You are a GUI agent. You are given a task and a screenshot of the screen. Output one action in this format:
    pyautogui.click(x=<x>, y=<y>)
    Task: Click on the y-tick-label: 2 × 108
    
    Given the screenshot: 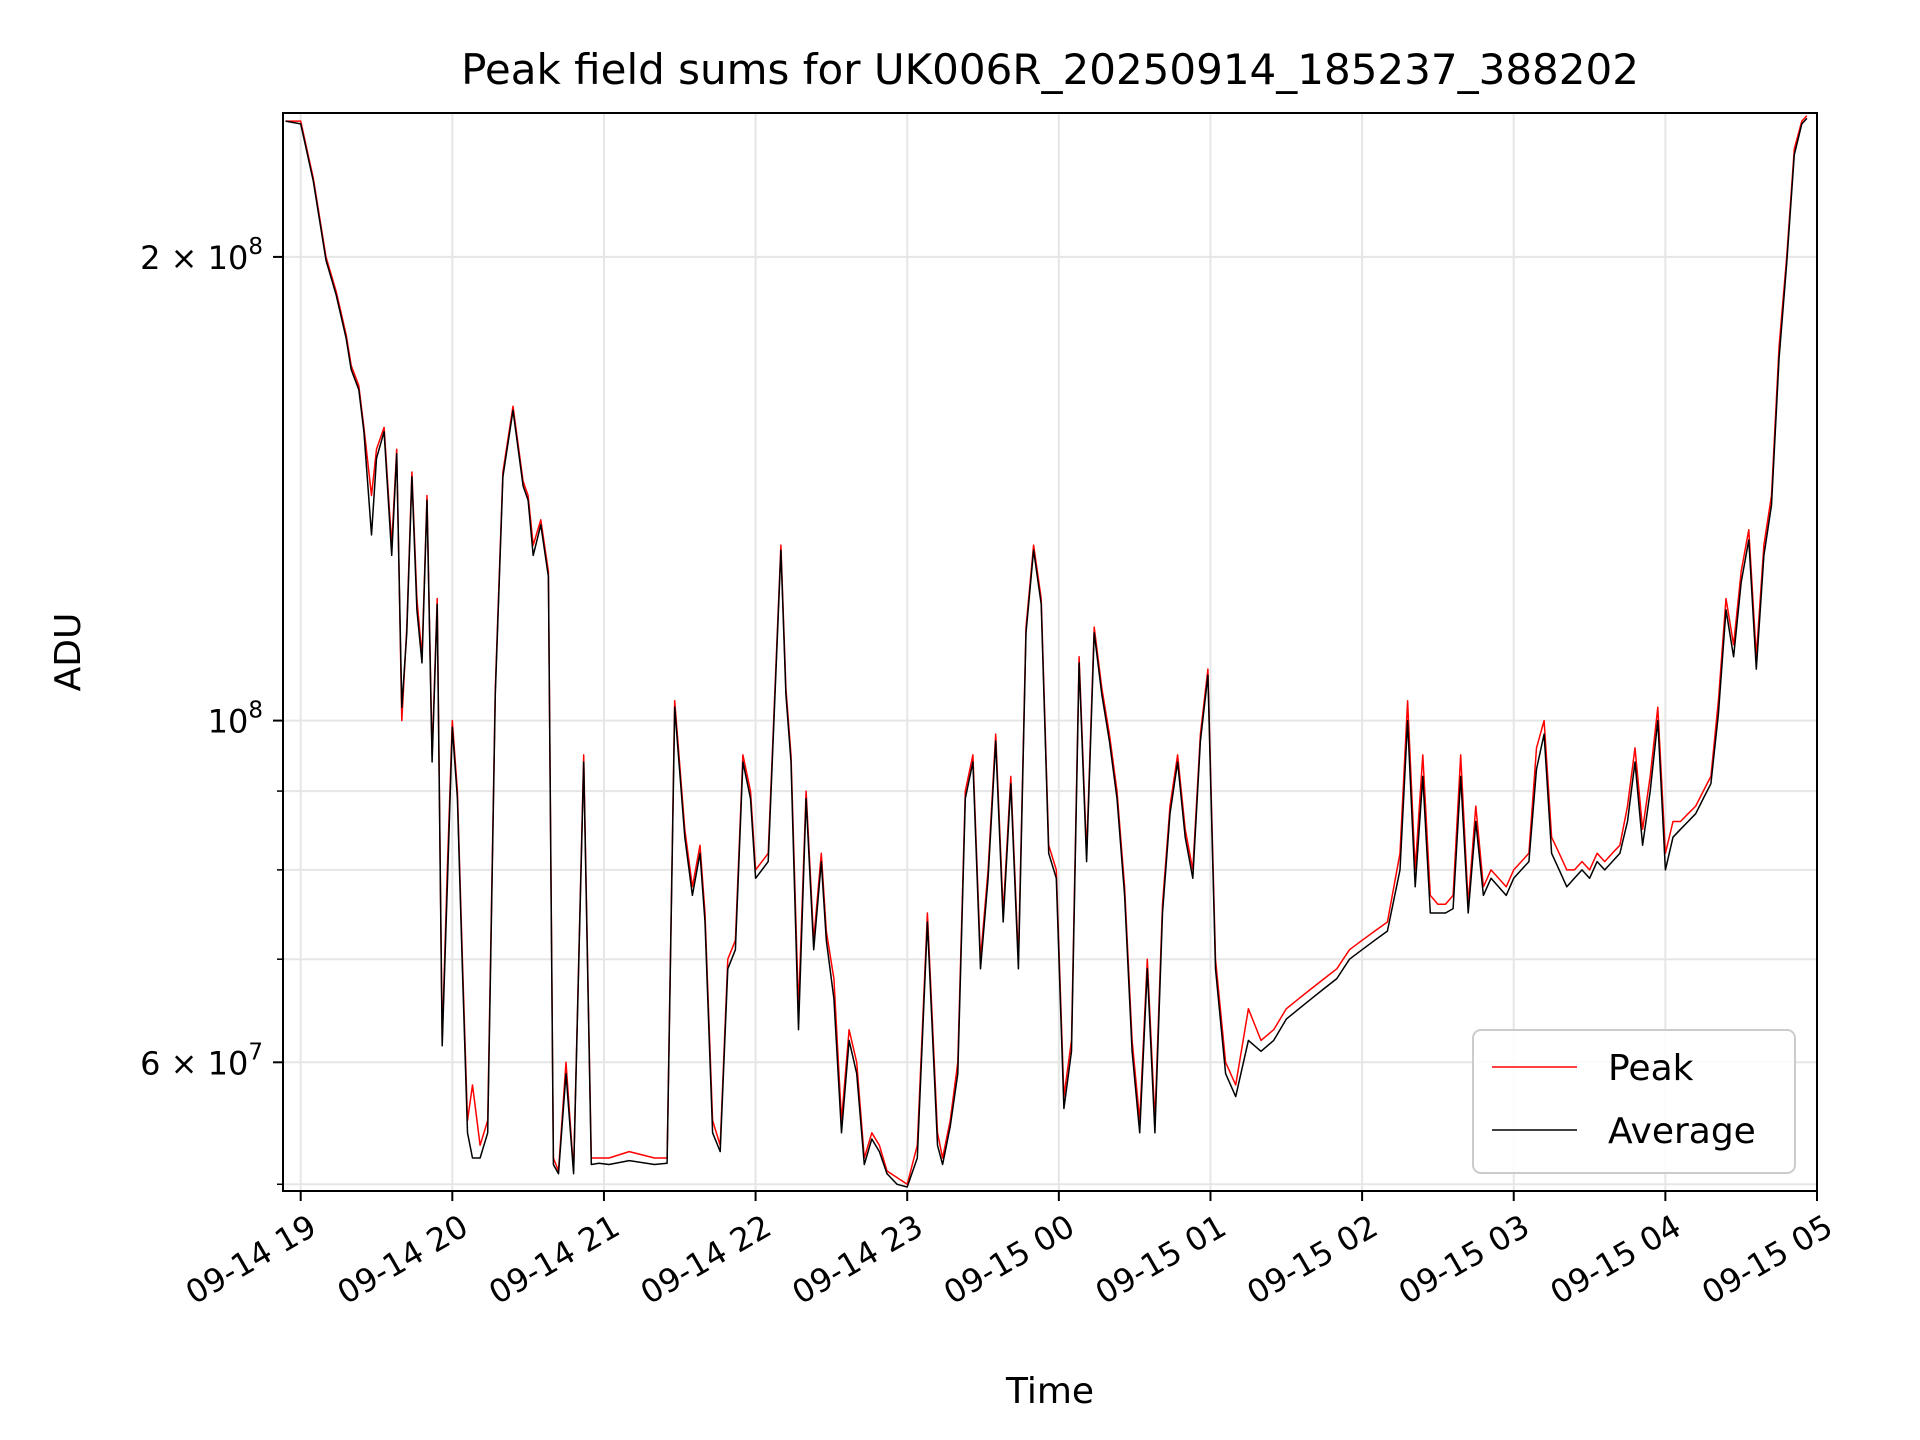 What is the action you would take?
    pyautogui.click(x=201, y=255)
    